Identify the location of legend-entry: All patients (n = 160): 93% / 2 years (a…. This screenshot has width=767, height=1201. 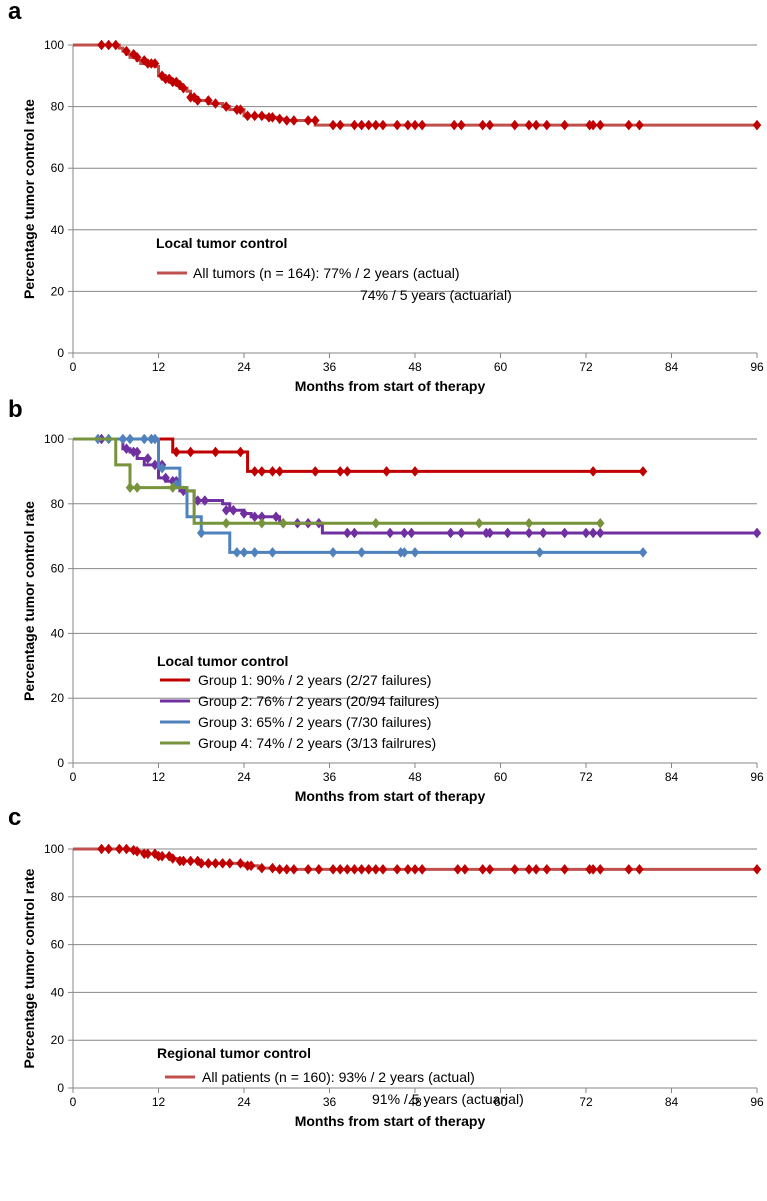
(338, 1077).